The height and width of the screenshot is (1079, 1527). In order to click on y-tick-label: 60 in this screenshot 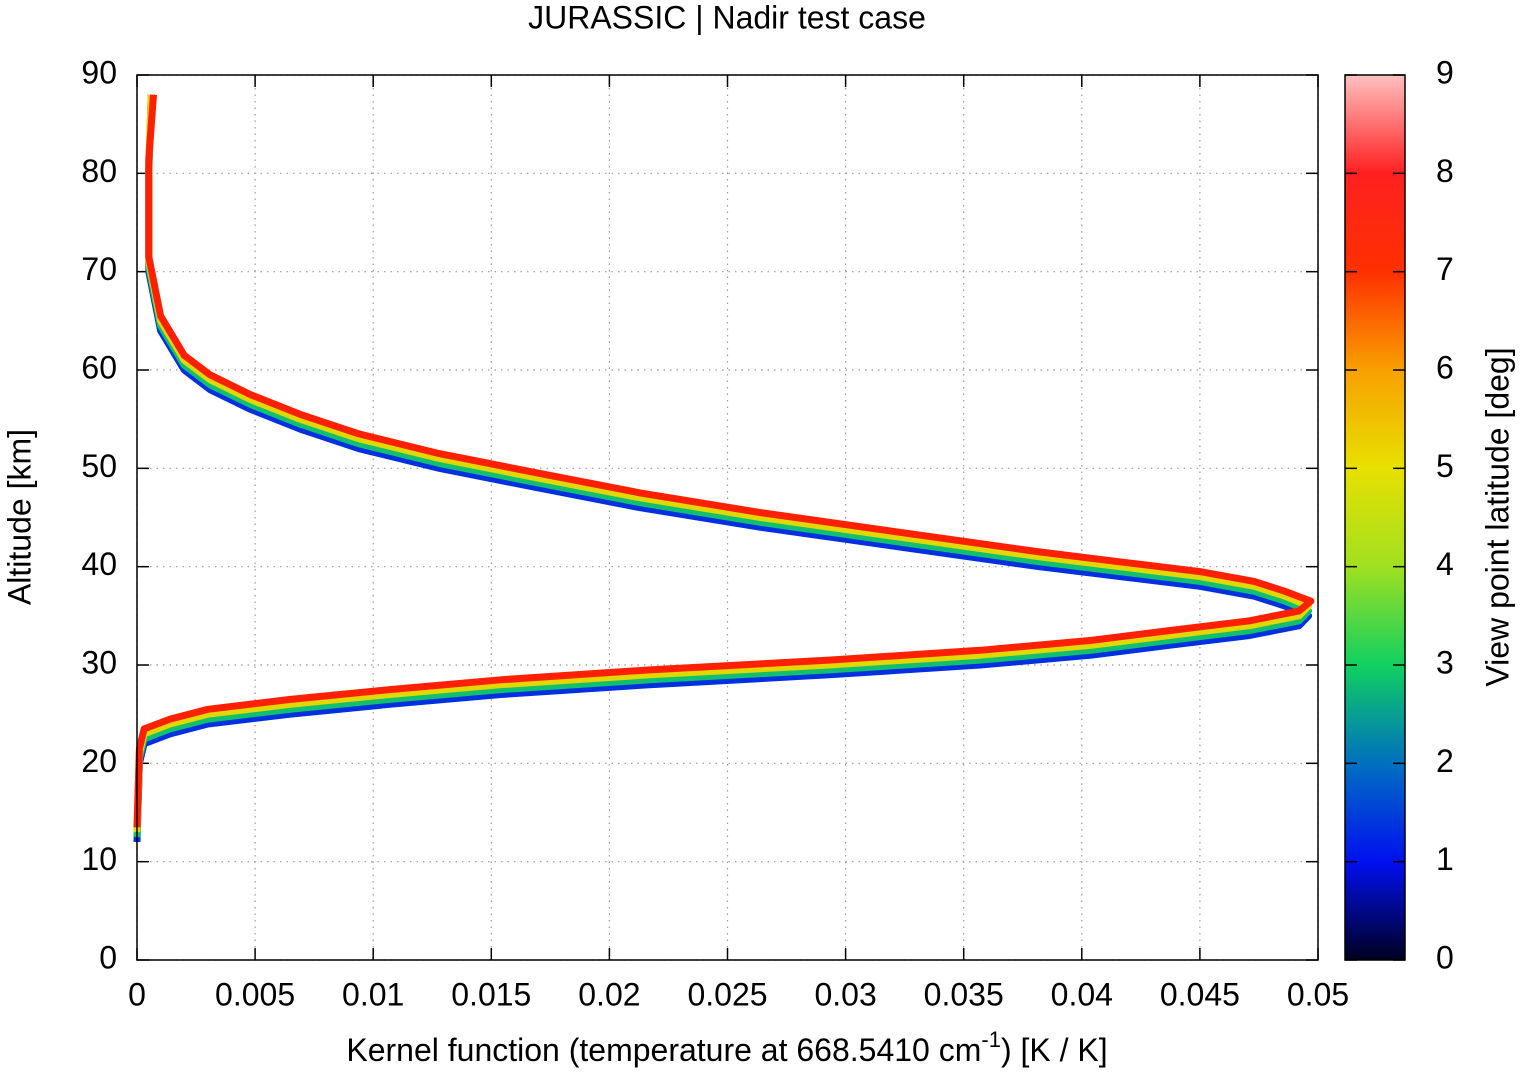, I will do `click(99, 367)`.